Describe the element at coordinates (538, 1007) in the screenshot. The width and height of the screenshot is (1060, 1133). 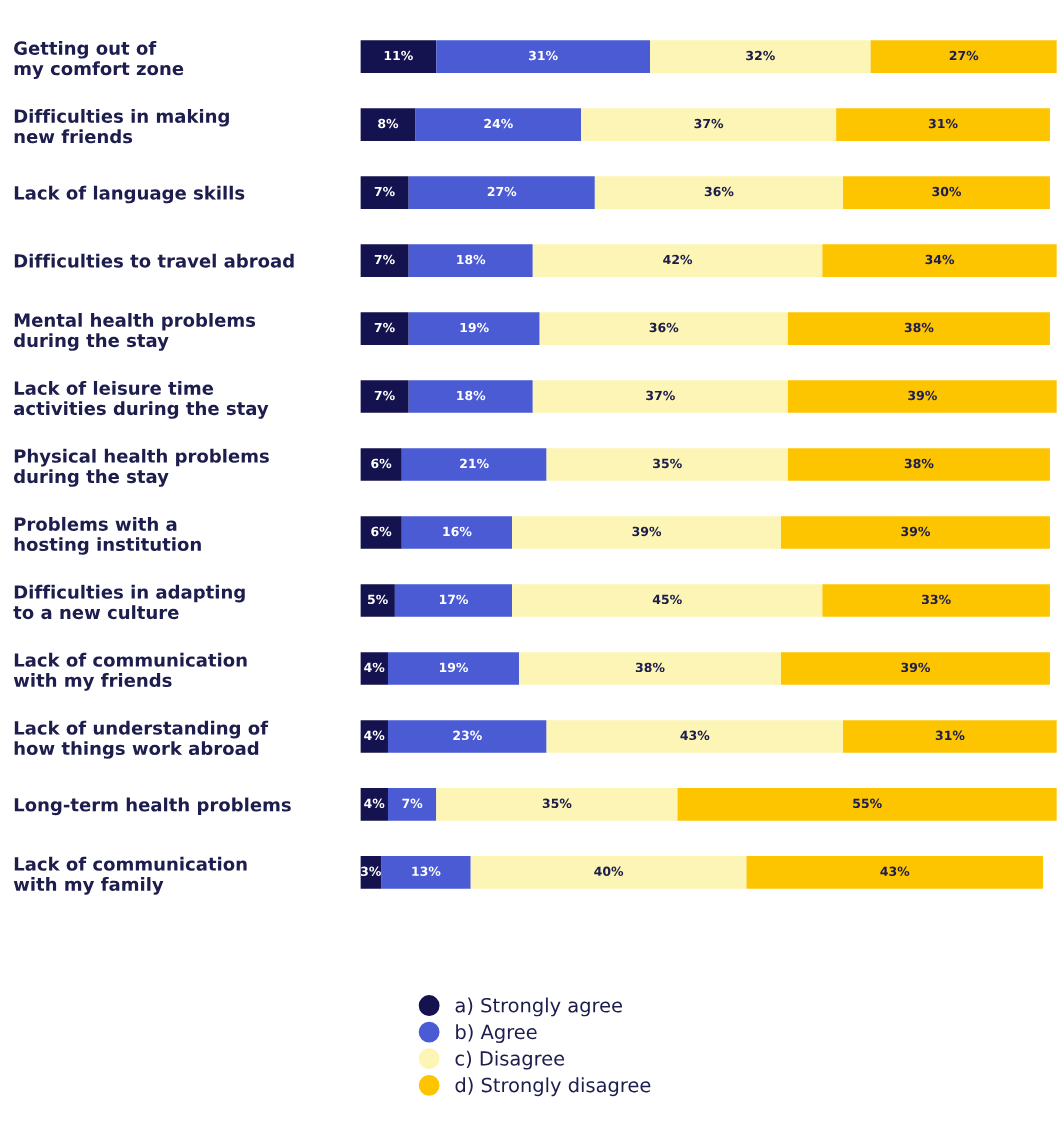
I see `legend-label: a) Strongly agree` at that location.